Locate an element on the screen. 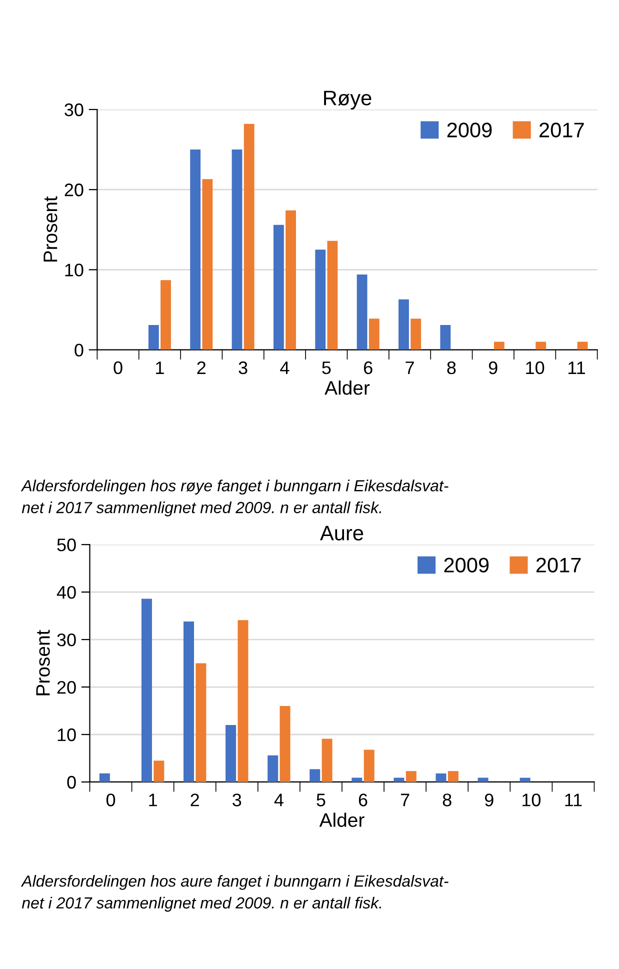 The height and width of the screenshot is (969, 619). chart-title: Aure is located at coordinates (342, 533).